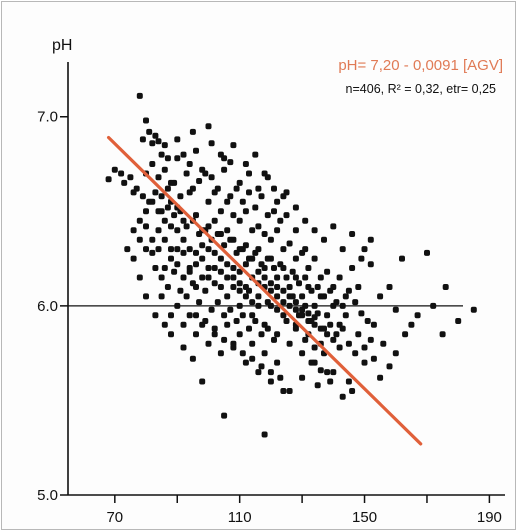 The image size is (519, 532). Describe the element at coordinates (421, 89) in the screenshot. I see `fit-statistics: n=406, R² = 0,32, etr= 0,25` at that location.